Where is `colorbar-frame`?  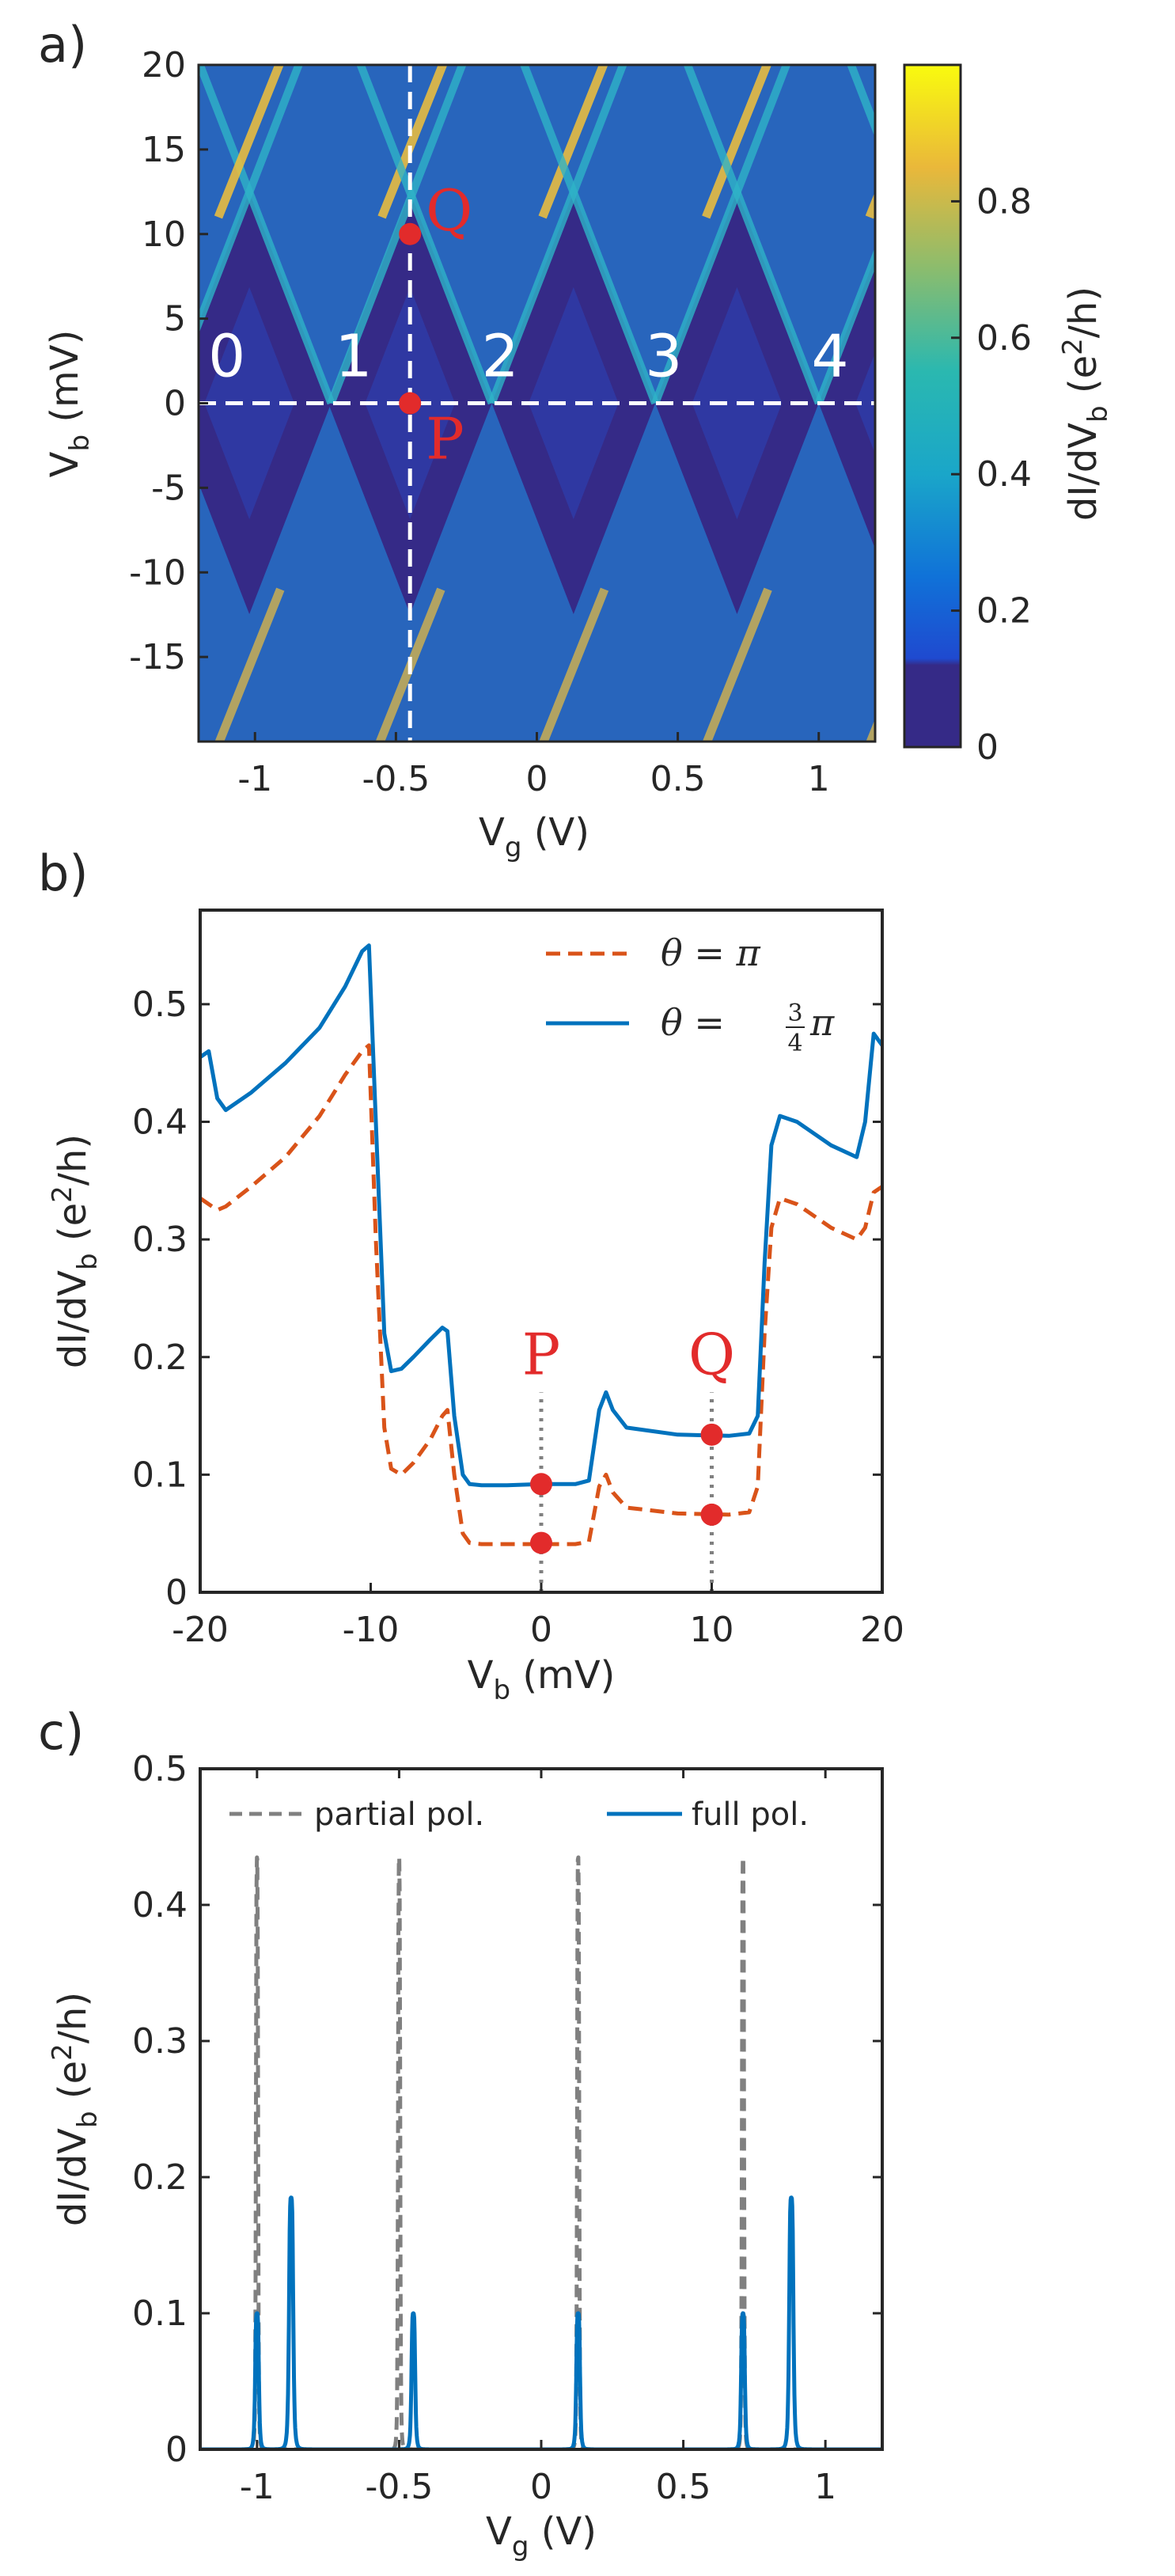 colorbar-frame is located at coordinates (932, 406).